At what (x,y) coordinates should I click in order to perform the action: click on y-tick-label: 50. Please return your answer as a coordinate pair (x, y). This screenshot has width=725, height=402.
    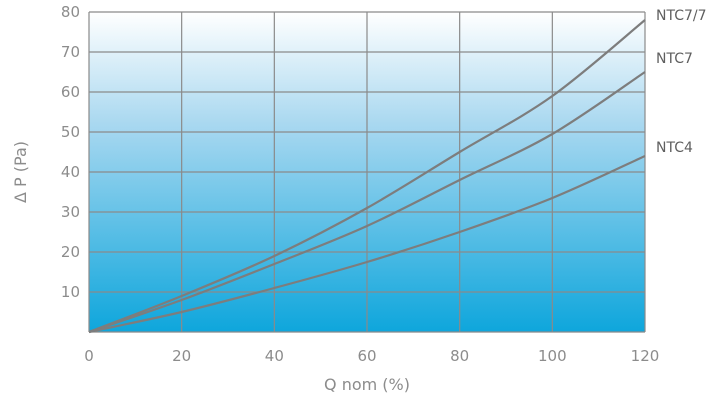
    Looking at the image, I should click on (70, 132).